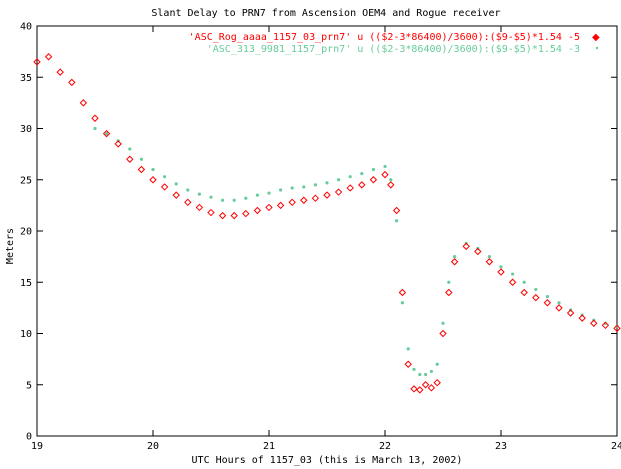 This screenshot has height=469, width=621. What do you see at coordinates (26, 334) in the screenshot?
I see `y-tick-label-10: 10` at bounding box center [26, 334].